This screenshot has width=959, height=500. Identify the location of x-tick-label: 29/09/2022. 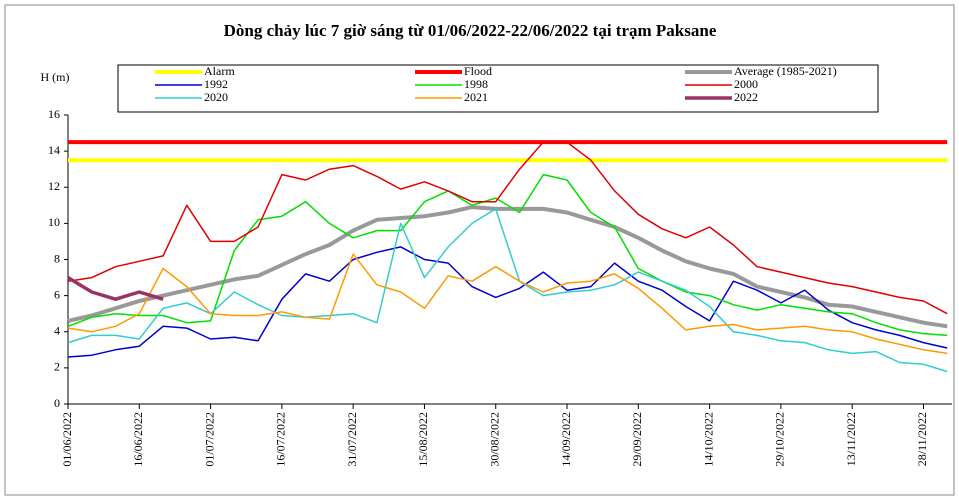
(637, 439).